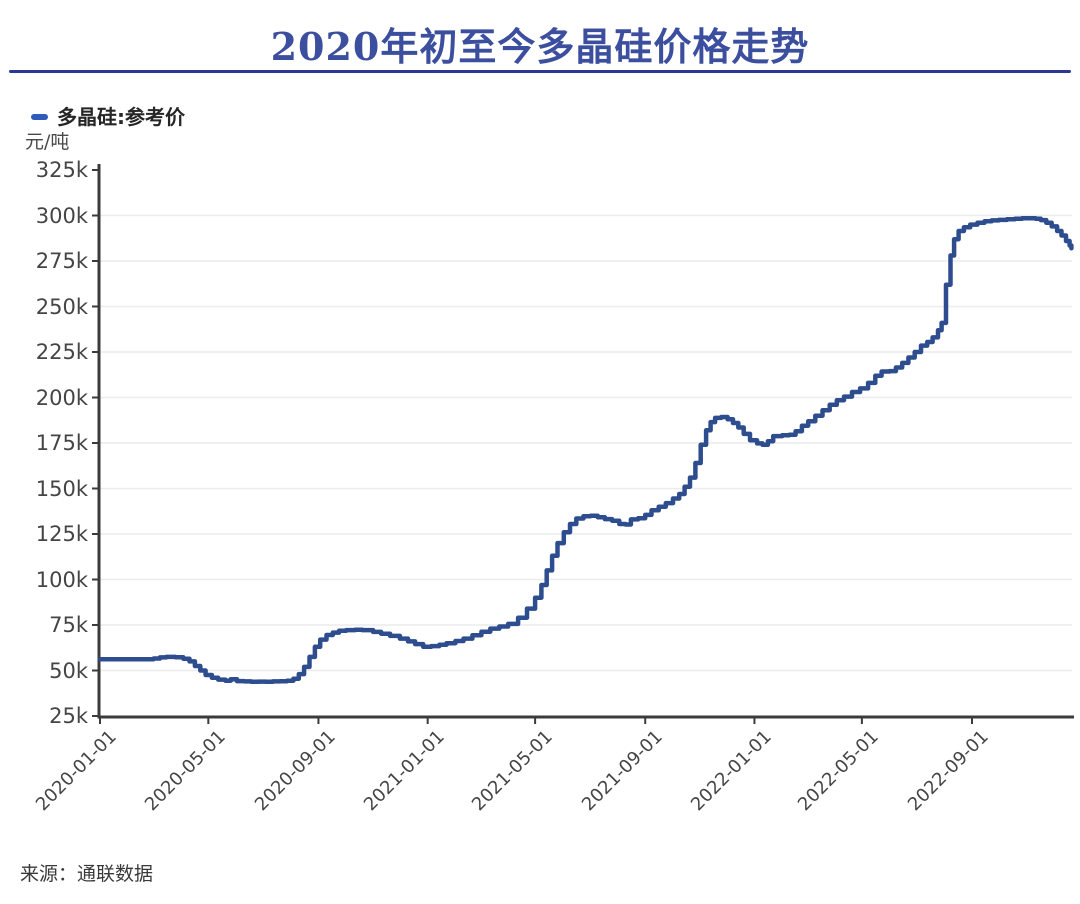 The width and height of the screenshot is (1080, 904). I want to click on source-note: 来源：通联数据, so click(87, 874).